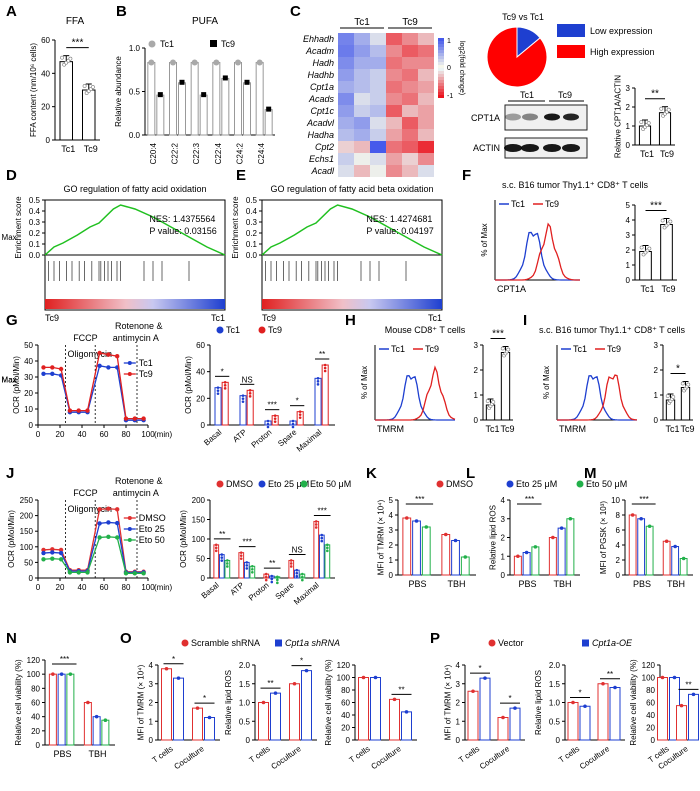 Image resolution: width=700 pixels, height=791 pixels. Describe the element at coordinates (218, 153) in the screenshot. I see `x-tick-label: C22:4` at that location.